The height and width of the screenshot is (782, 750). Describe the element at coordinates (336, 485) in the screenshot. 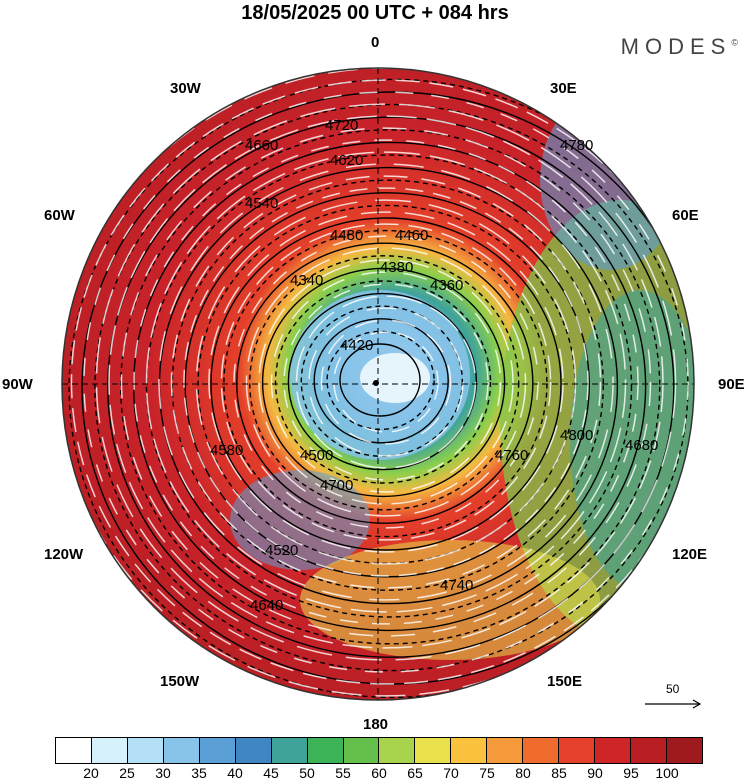

I see `contour-label: 4700` at that location.